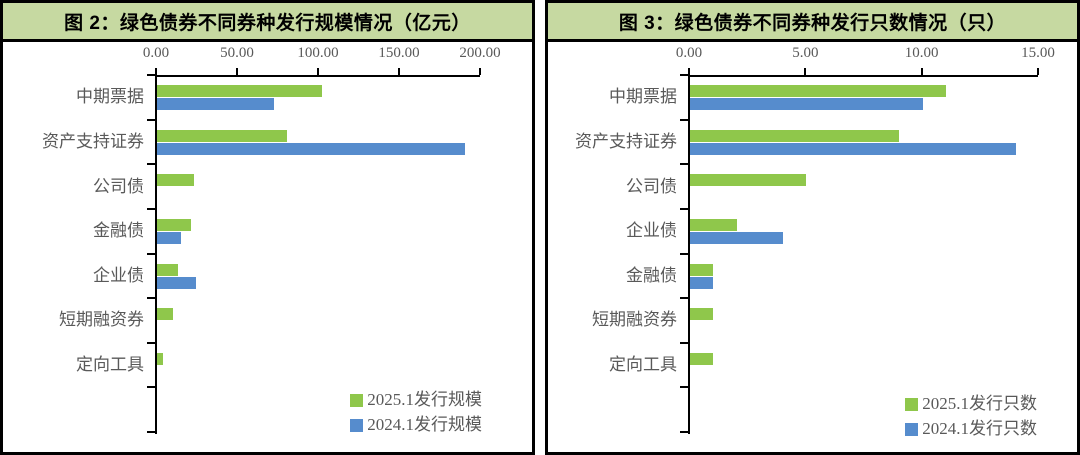 This screenshot has width=1080, height=455. What do you see at coordinates (812, 22) in the screenshot?
I see `figure-3-title: 图 3：绿色债券不同券种发行只数情况（只）` at bounding box center [812, 22].